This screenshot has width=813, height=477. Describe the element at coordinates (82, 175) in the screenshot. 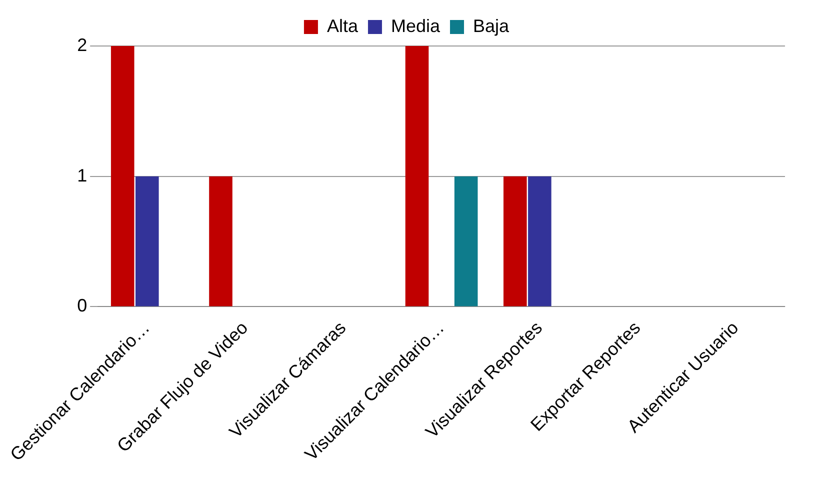

I see `y-tick-label: 1` at that location.